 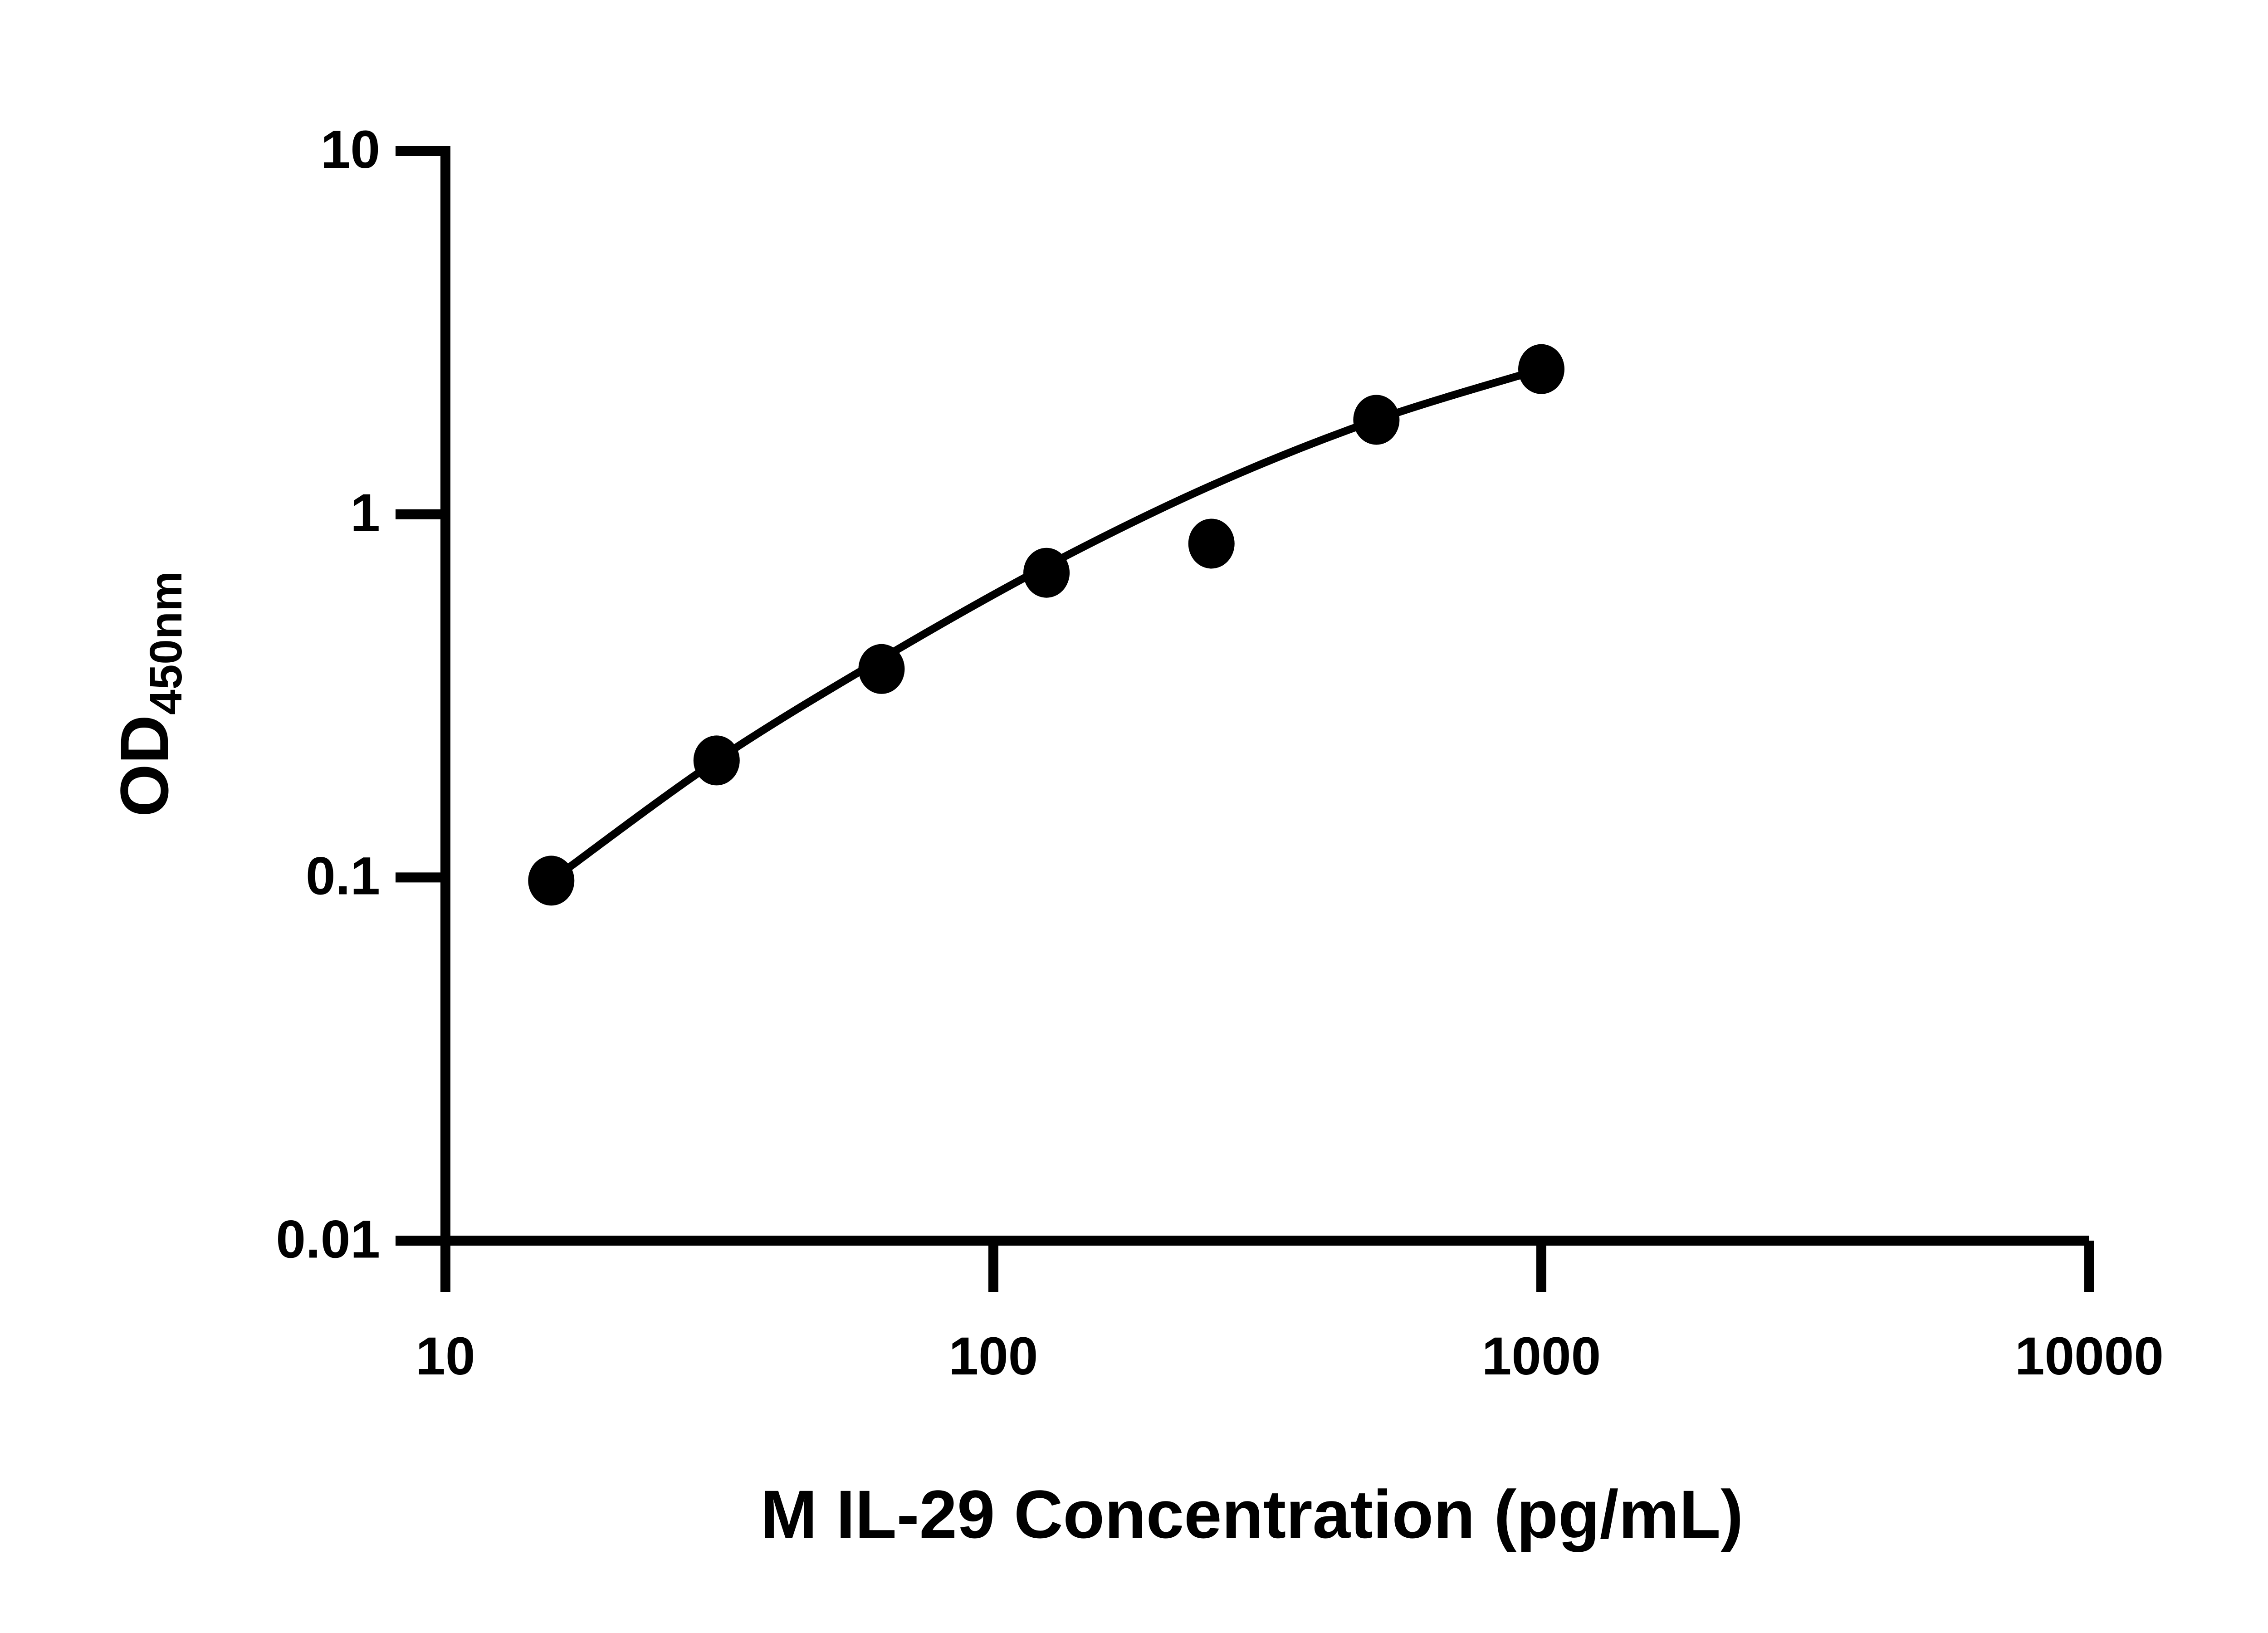 What do you see at coordinates (148, 694) in the screenshot?
I see `y-axis-title: OD450nm` at bounding box center [148, 694].